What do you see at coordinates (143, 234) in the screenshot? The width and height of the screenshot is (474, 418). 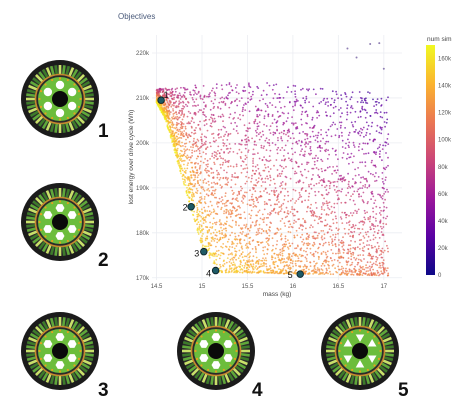 I see `y-tick-label: 180k` at bounding box center [143, 234].